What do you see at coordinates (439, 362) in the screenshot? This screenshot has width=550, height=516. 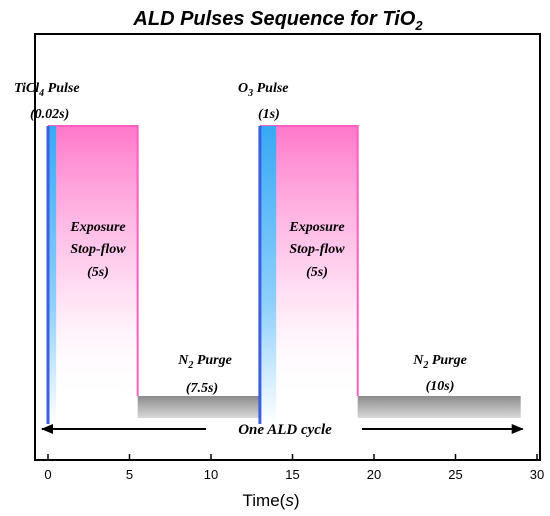 I see `purge-2-label: N2 Purge` at bounding box center [439, 362].